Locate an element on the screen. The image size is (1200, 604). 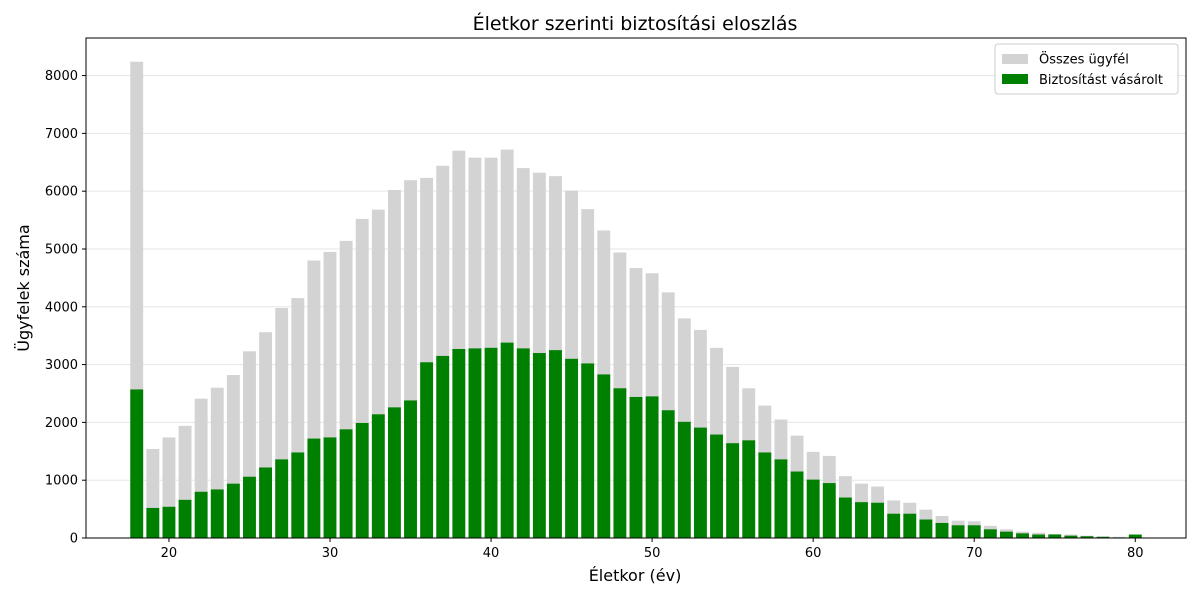
x-tick-label: 70 is located at coordinates (974, 553).